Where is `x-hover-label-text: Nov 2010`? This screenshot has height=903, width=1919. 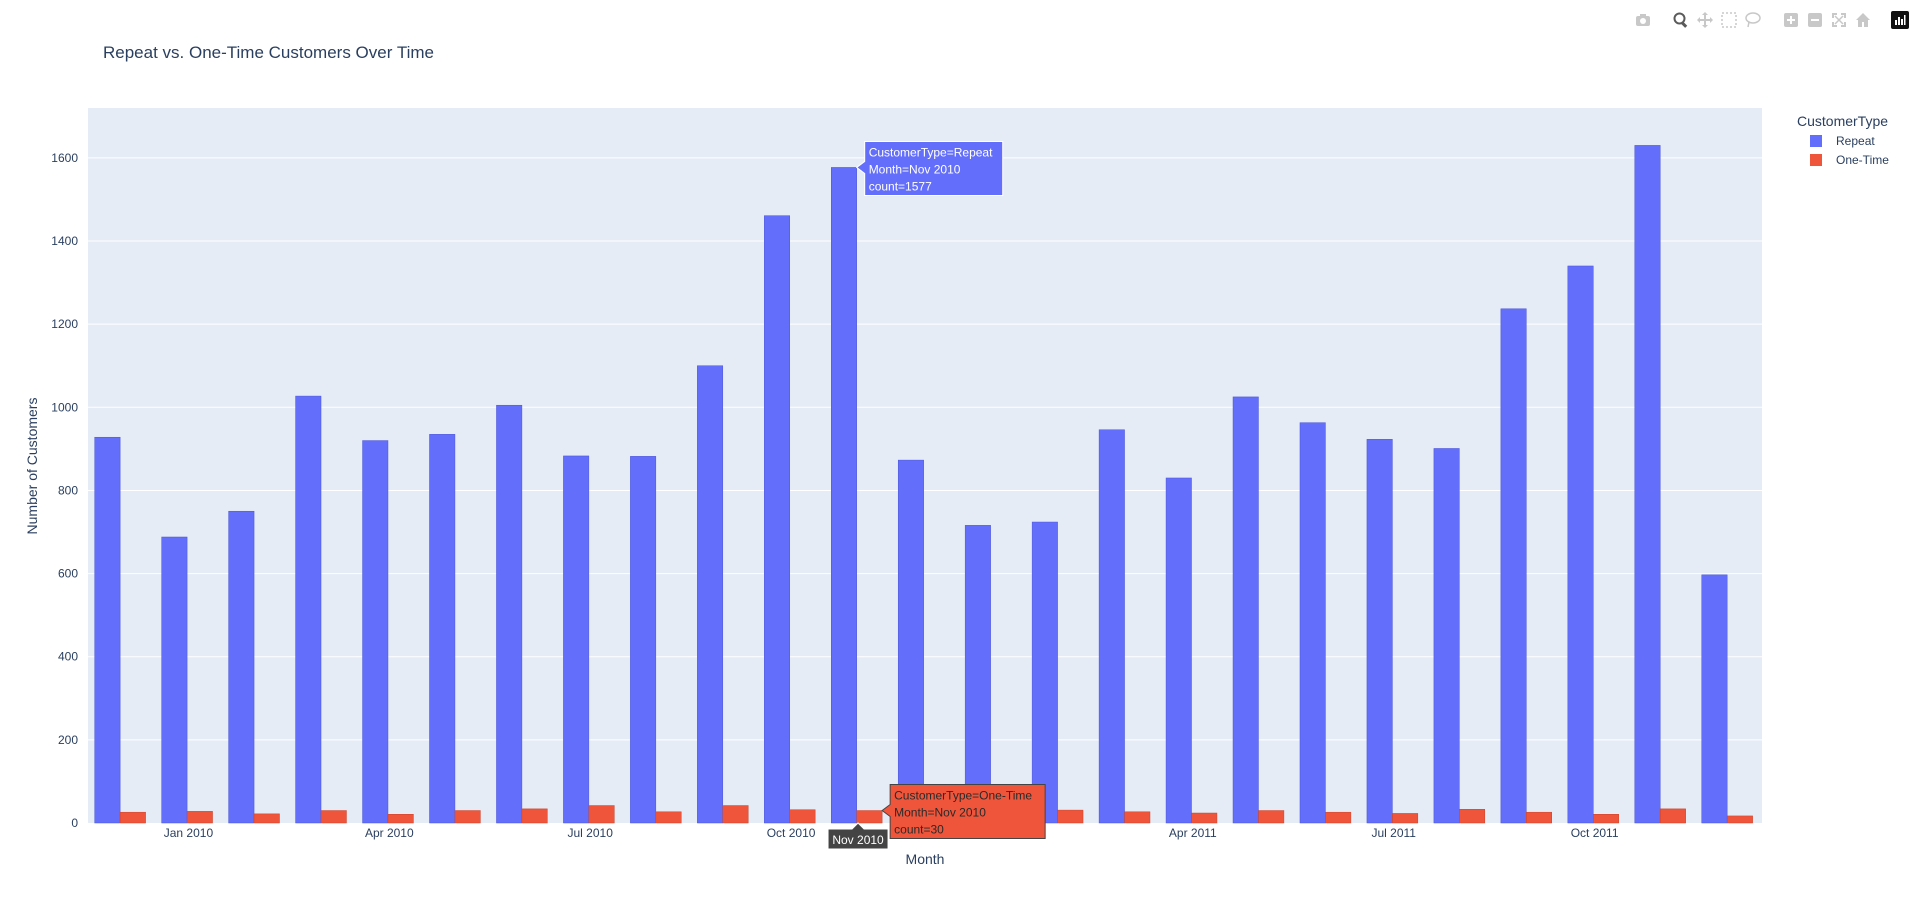 x-hover-label-text: Nov 2010 is located at coordinates (858, 840).